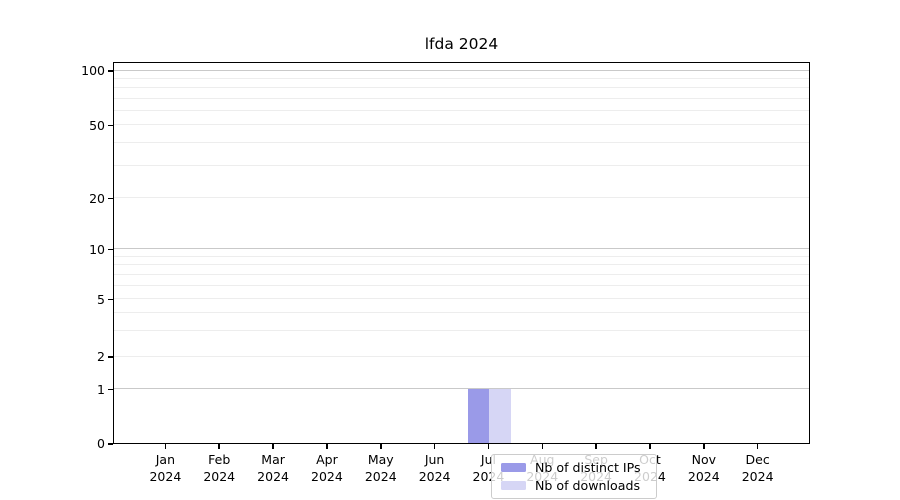  I want to click on bar-distinct-ips, so click(478, 415).